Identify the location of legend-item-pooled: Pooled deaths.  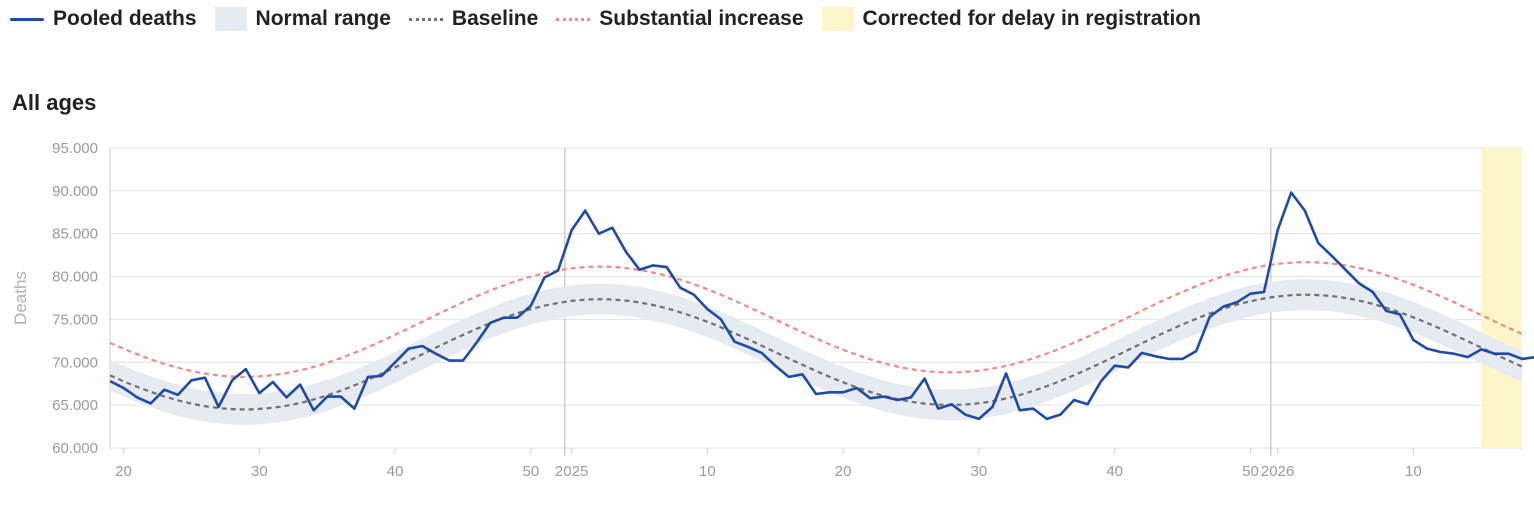
(103, 19).